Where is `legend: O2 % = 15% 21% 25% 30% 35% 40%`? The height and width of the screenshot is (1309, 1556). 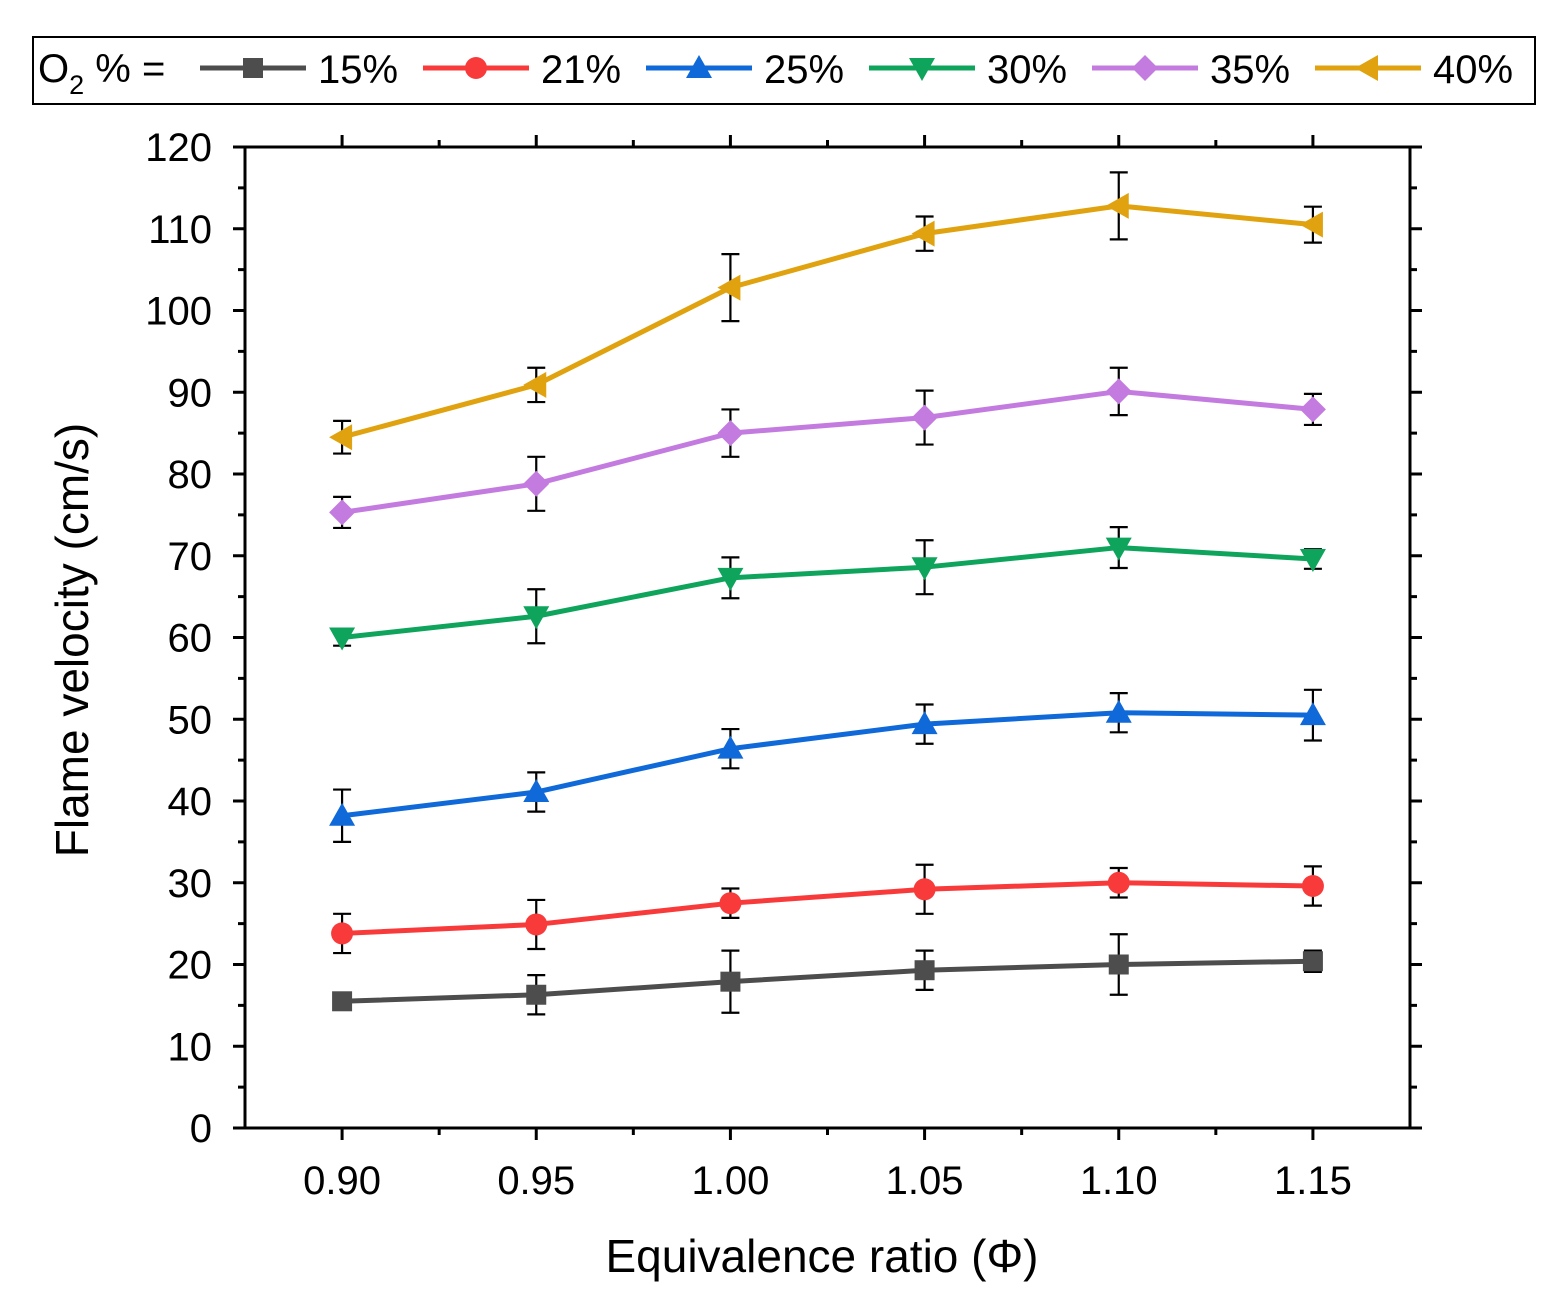 legend: O2 % = 15% 21% 25% 30% 35% 40% is located at coordinates (784, 70).